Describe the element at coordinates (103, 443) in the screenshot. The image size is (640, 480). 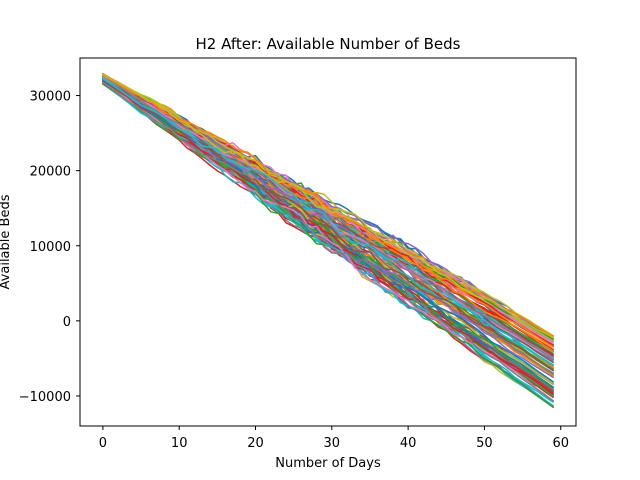
I see `x-tick-label: 0` at that location.